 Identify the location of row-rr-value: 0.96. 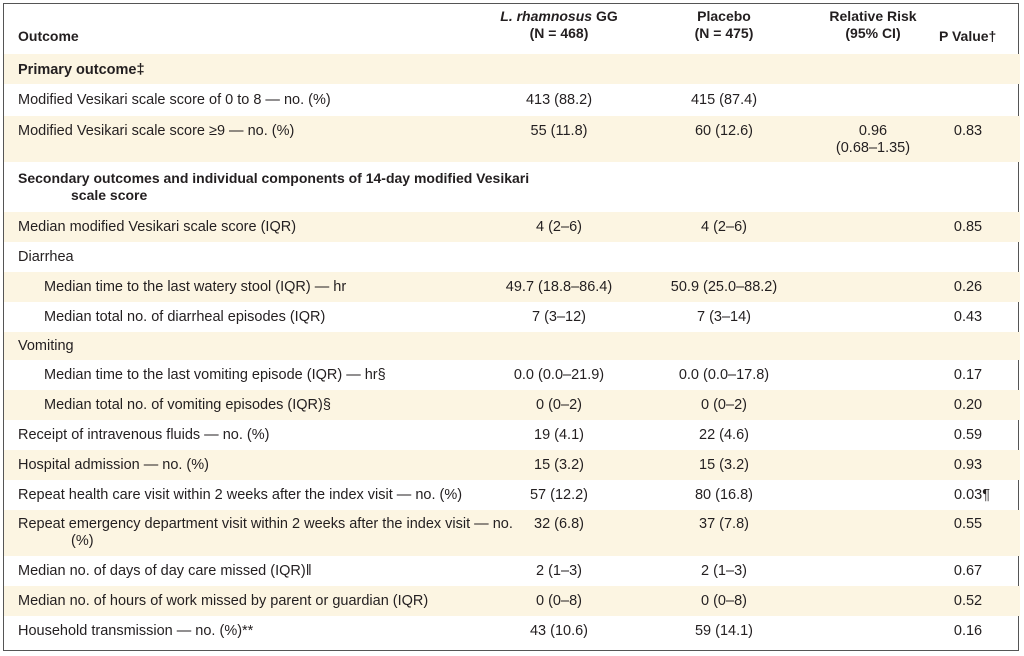
(873, 131).